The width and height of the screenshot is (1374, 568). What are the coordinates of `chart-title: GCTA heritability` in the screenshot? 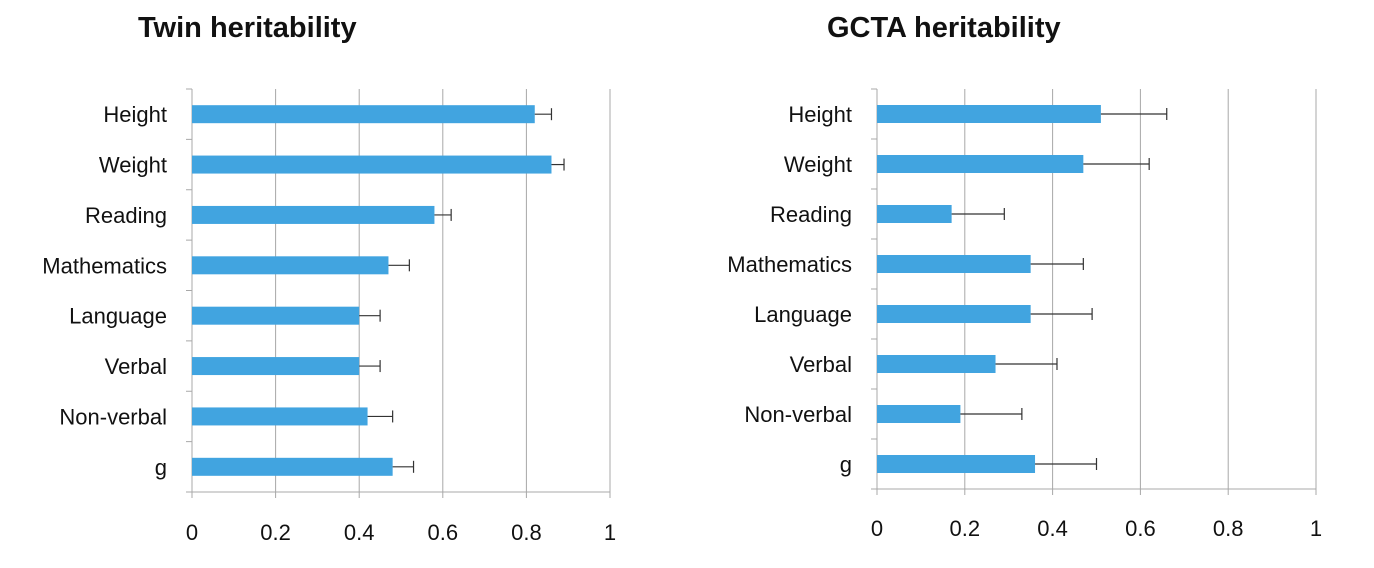 It's located at (944, 28).